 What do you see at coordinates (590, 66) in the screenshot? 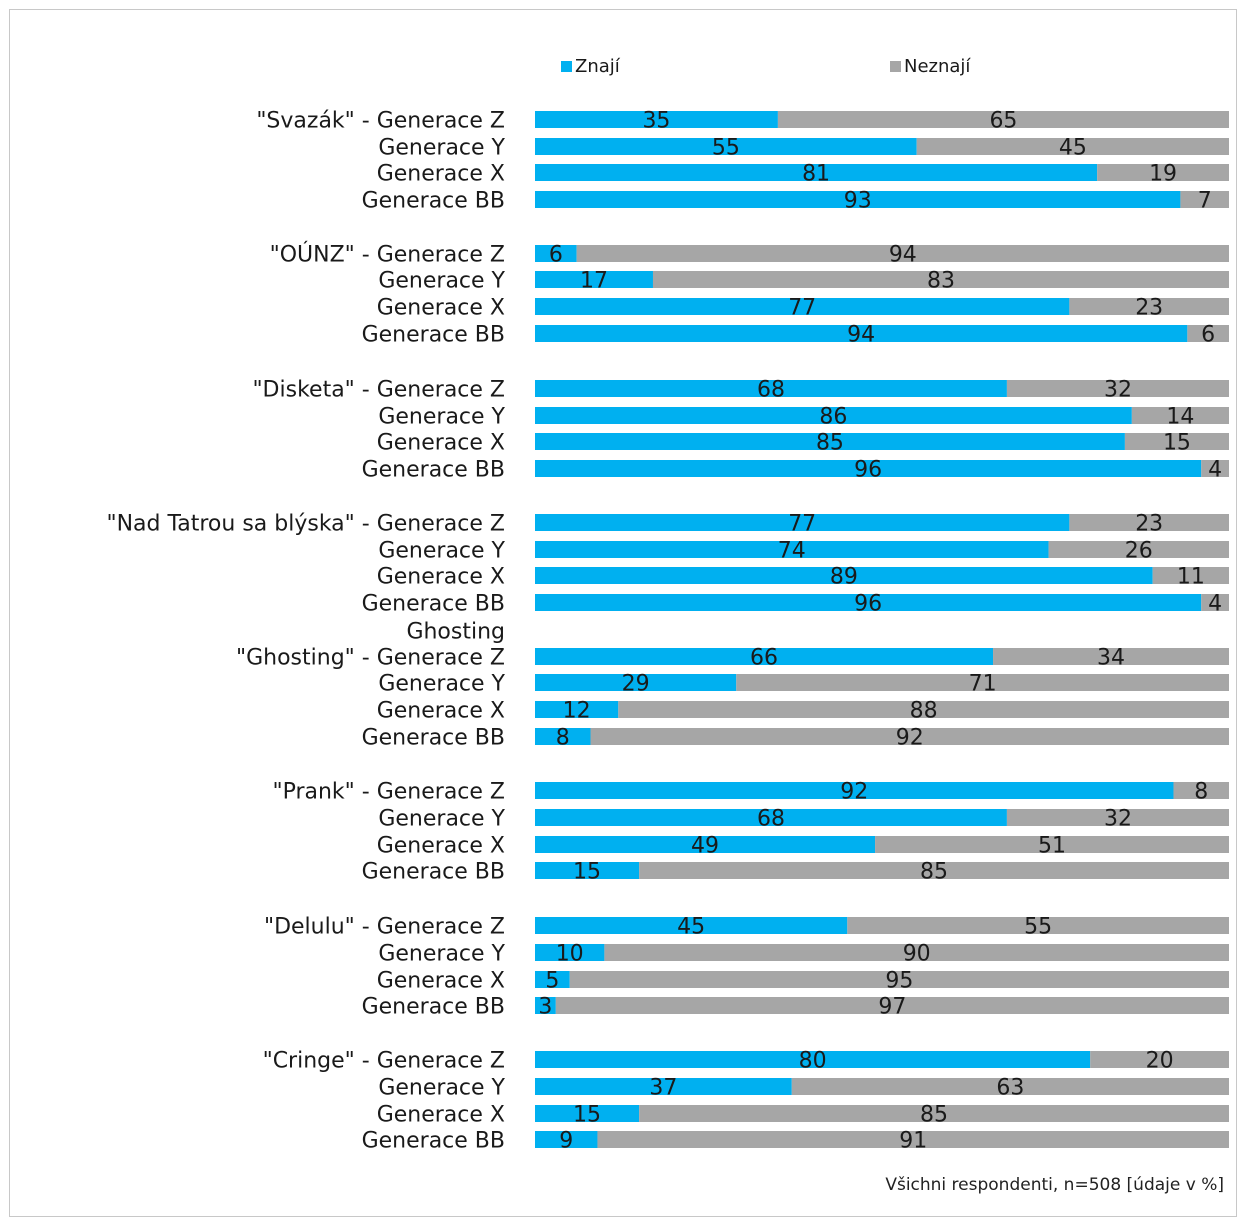
I see `legend-item-znaji: Znají` at bounding box center [590, 66].